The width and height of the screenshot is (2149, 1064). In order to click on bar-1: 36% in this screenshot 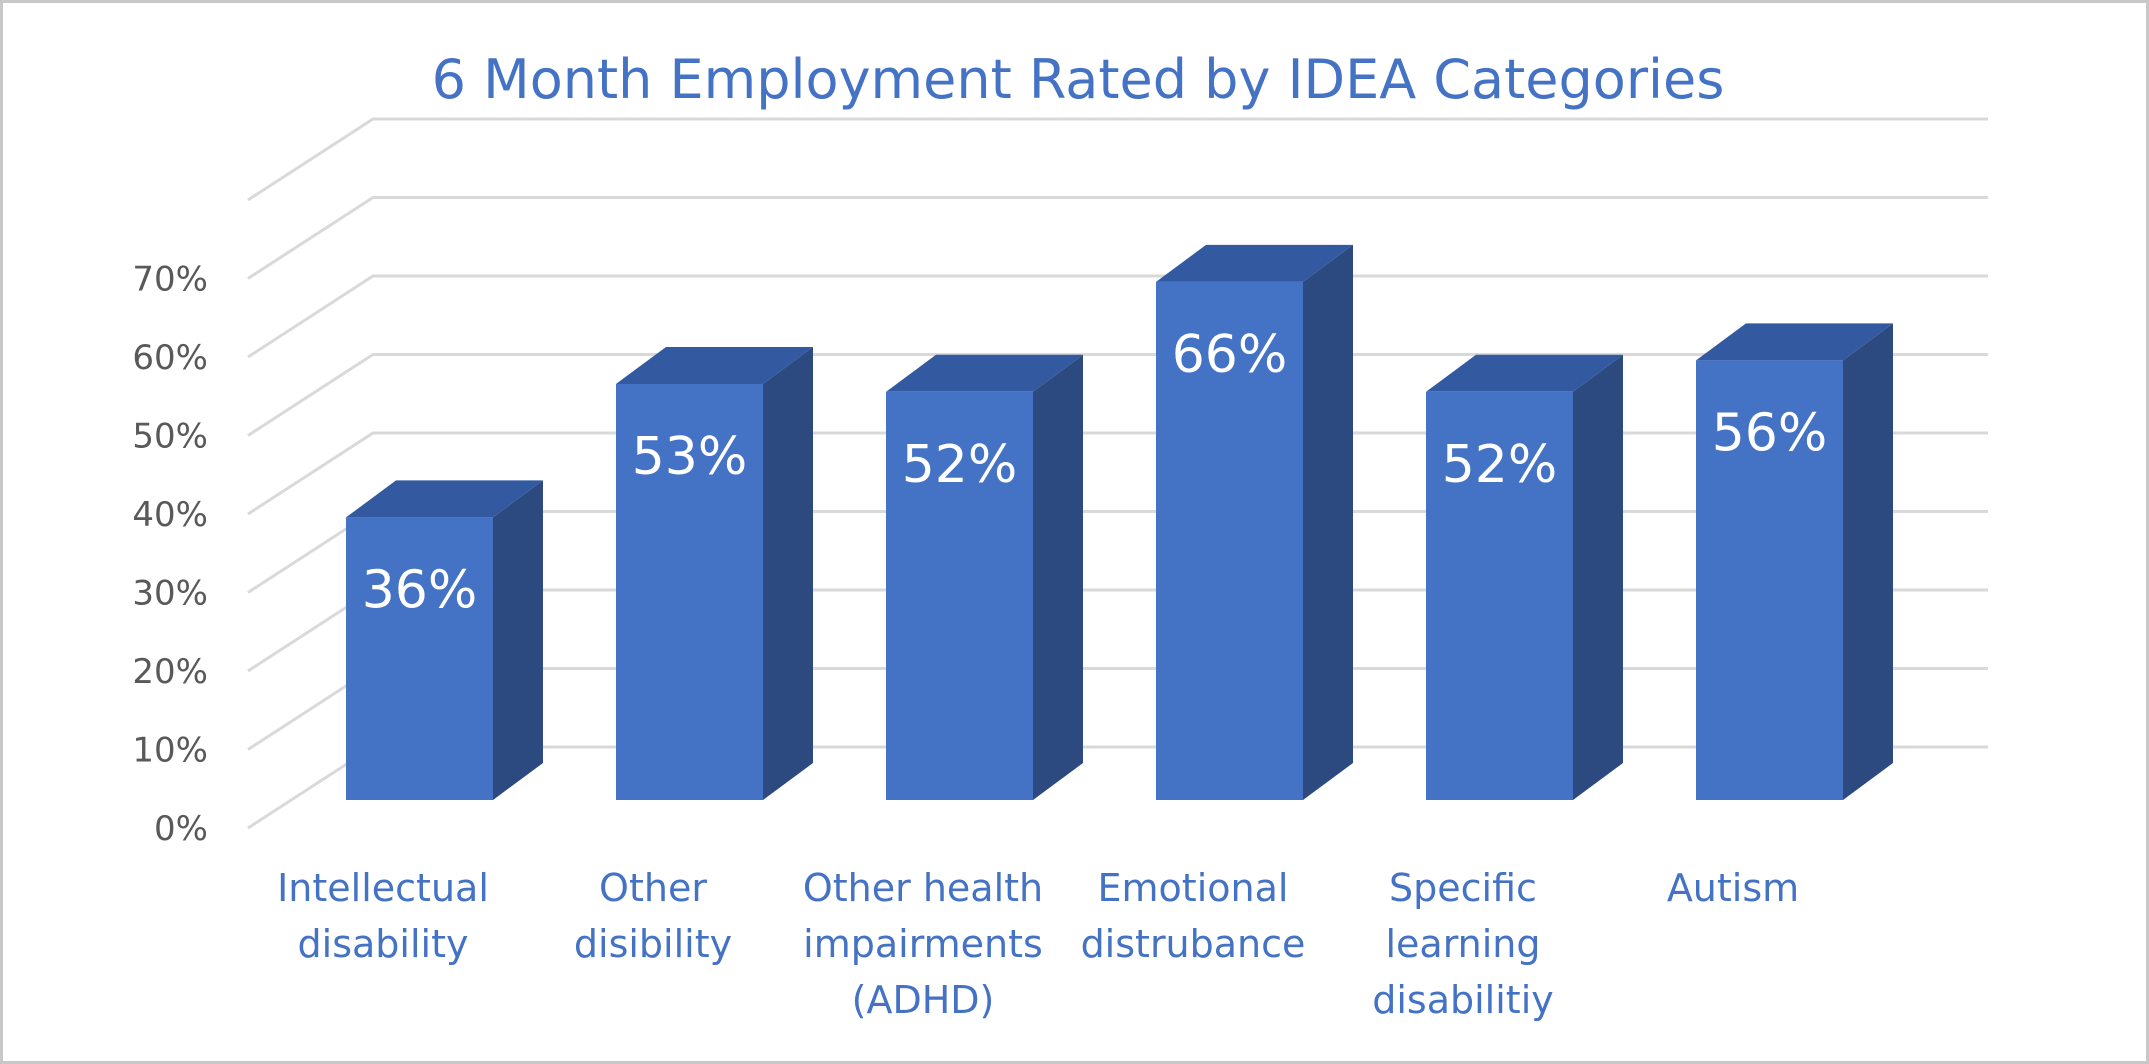, I will do `click(444, 640)`.